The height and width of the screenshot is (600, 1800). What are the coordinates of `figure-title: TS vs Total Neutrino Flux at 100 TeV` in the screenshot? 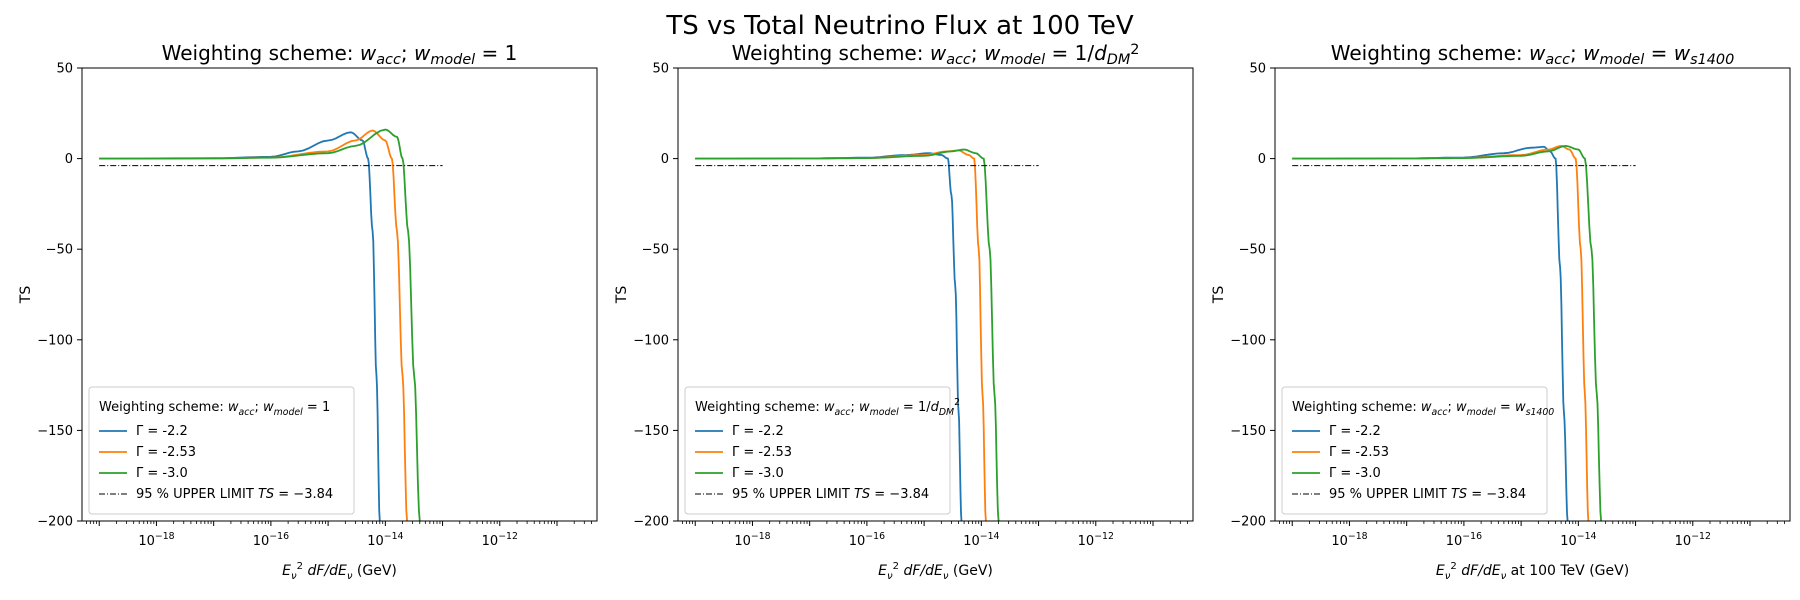 It's located at (899, 26).